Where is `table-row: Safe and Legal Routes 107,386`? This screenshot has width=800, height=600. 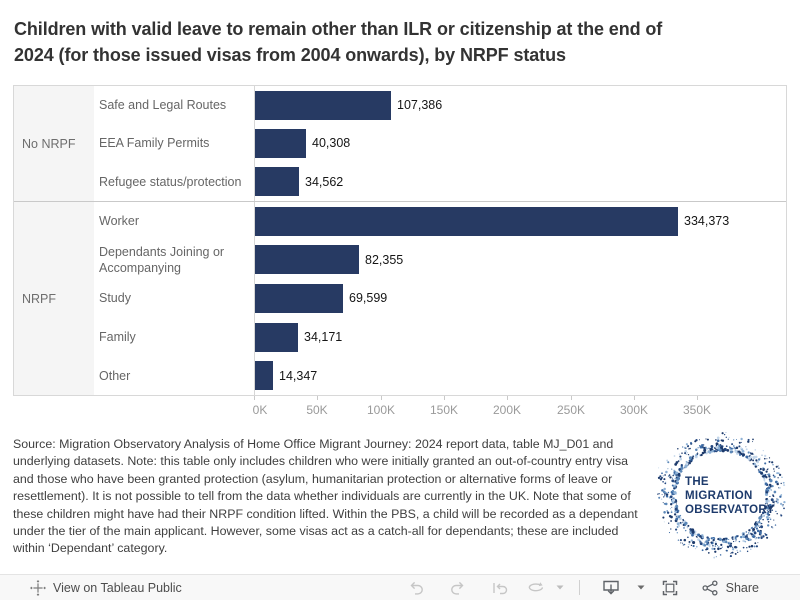 table-row: Safe and Legal Routes 107,386 is located at coordinates (440, 105).